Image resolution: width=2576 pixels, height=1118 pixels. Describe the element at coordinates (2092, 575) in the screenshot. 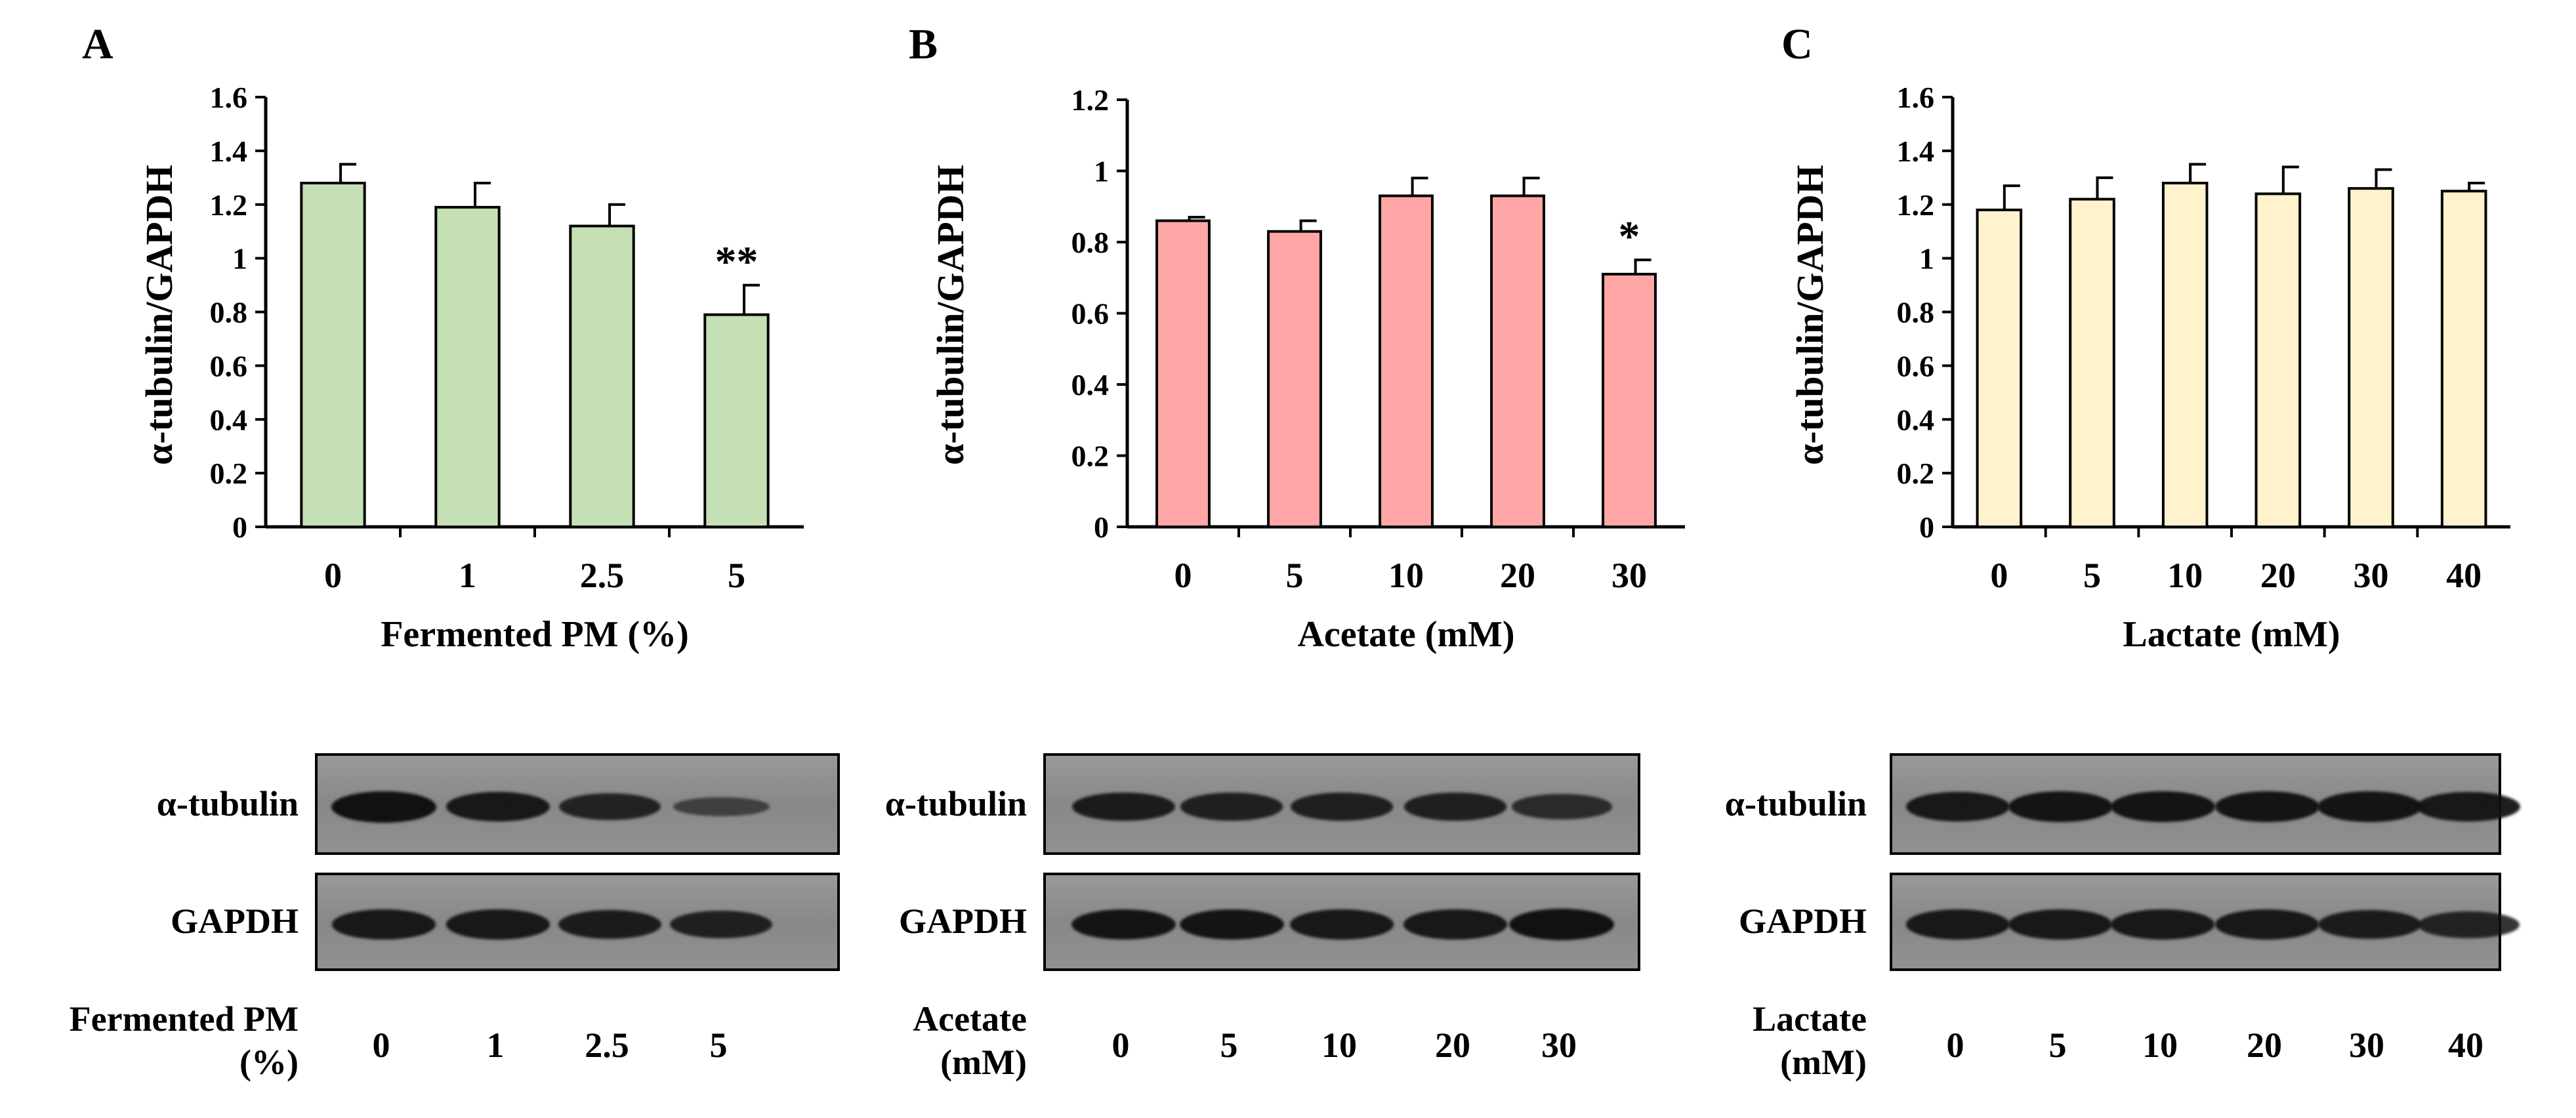

I see `x-tick-label: 5` at that location.